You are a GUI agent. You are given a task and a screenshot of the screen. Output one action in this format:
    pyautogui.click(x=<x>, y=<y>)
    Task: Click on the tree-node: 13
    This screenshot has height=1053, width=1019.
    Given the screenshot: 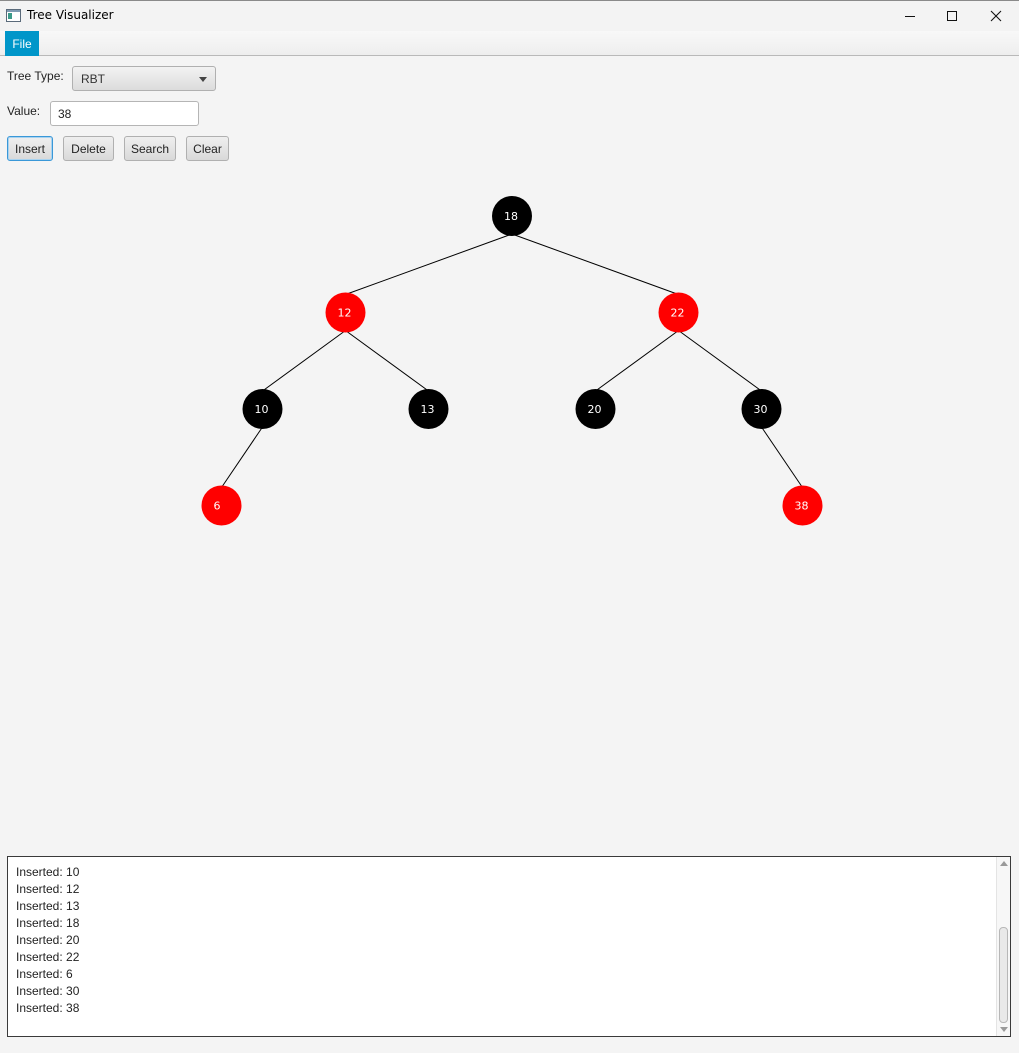 What is the action you would take?
    pyautogui.click(x=428, y=409)
    